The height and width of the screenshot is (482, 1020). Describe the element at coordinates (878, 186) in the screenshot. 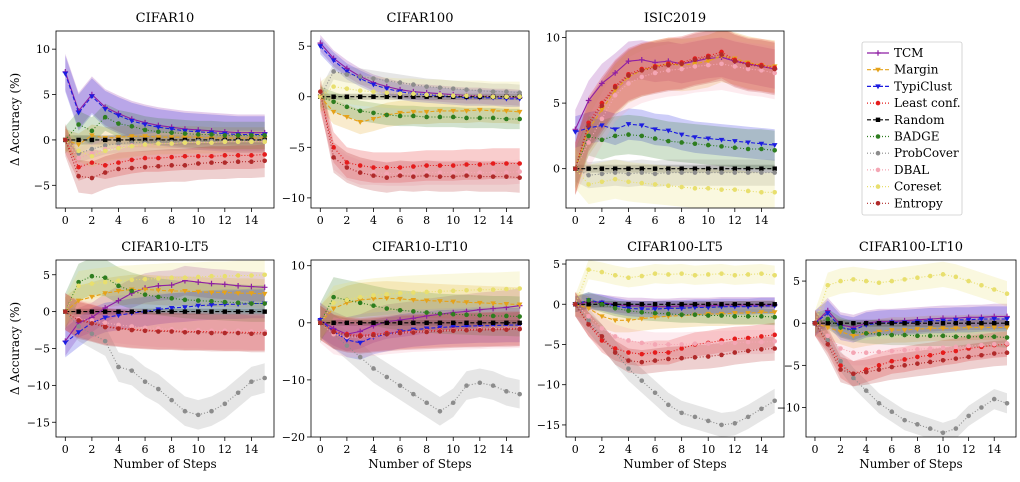

I see `legend-marker` at that location.